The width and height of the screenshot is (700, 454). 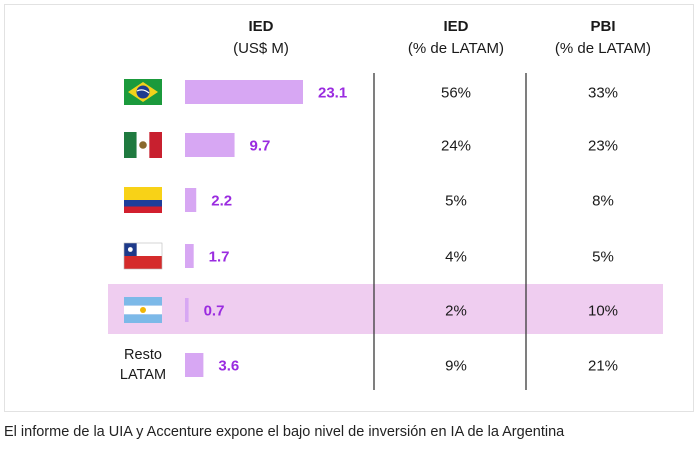 I want to click on ied-bar-resto, so click(x=194, y=365).